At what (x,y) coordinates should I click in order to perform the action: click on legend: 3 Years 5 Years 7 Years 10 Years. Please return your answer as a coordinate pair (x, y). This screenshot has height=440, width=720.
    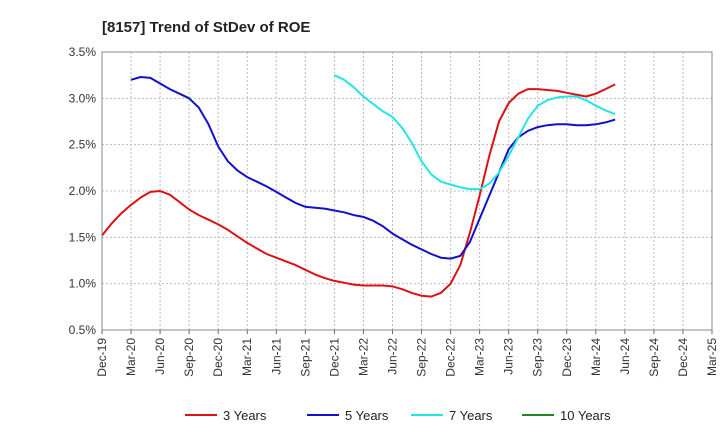
    Looking at the image, I should click on (398, 415).